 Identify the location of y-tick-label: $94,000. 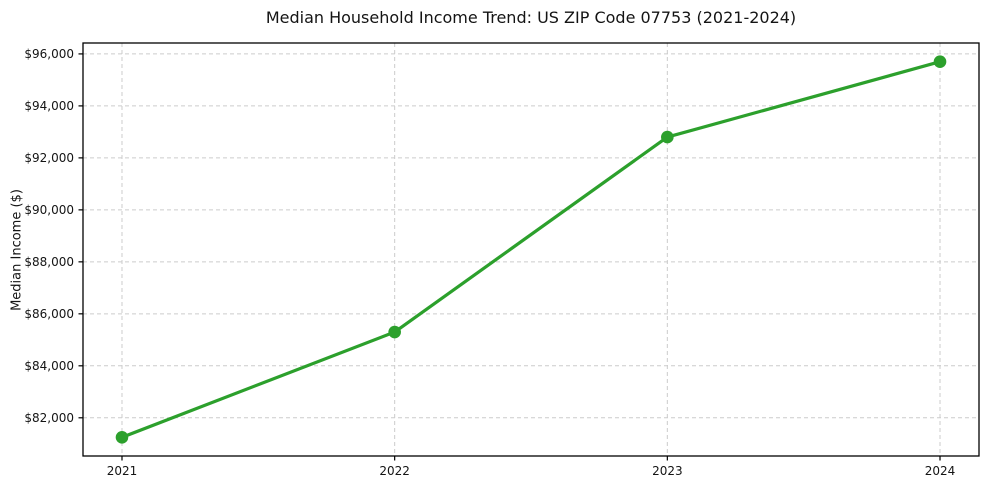
(49, 106).